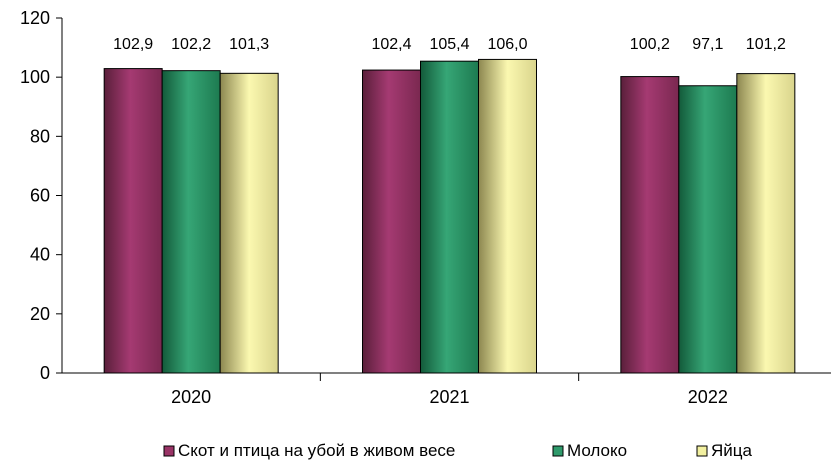 This screenshot has height=462, width=831. Describe the element at coordinates (40, 136) in the screenshot. I see `y-tick-label: 80` at that location.